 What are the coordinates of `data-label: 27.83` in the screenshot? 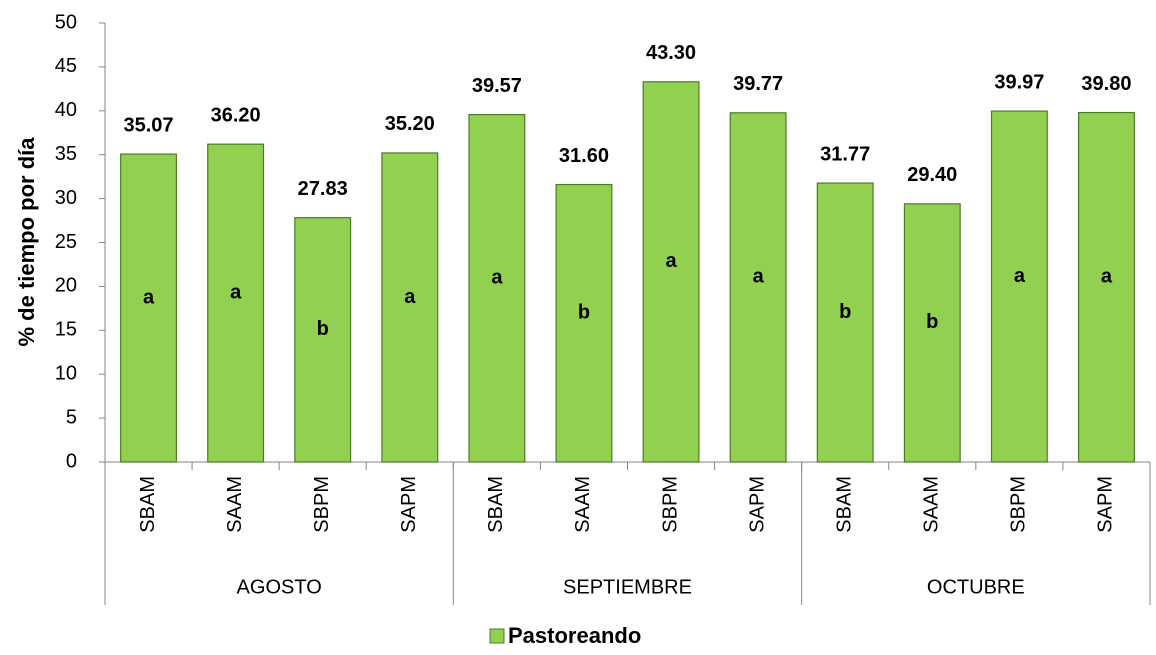 It's located at (323, 189).